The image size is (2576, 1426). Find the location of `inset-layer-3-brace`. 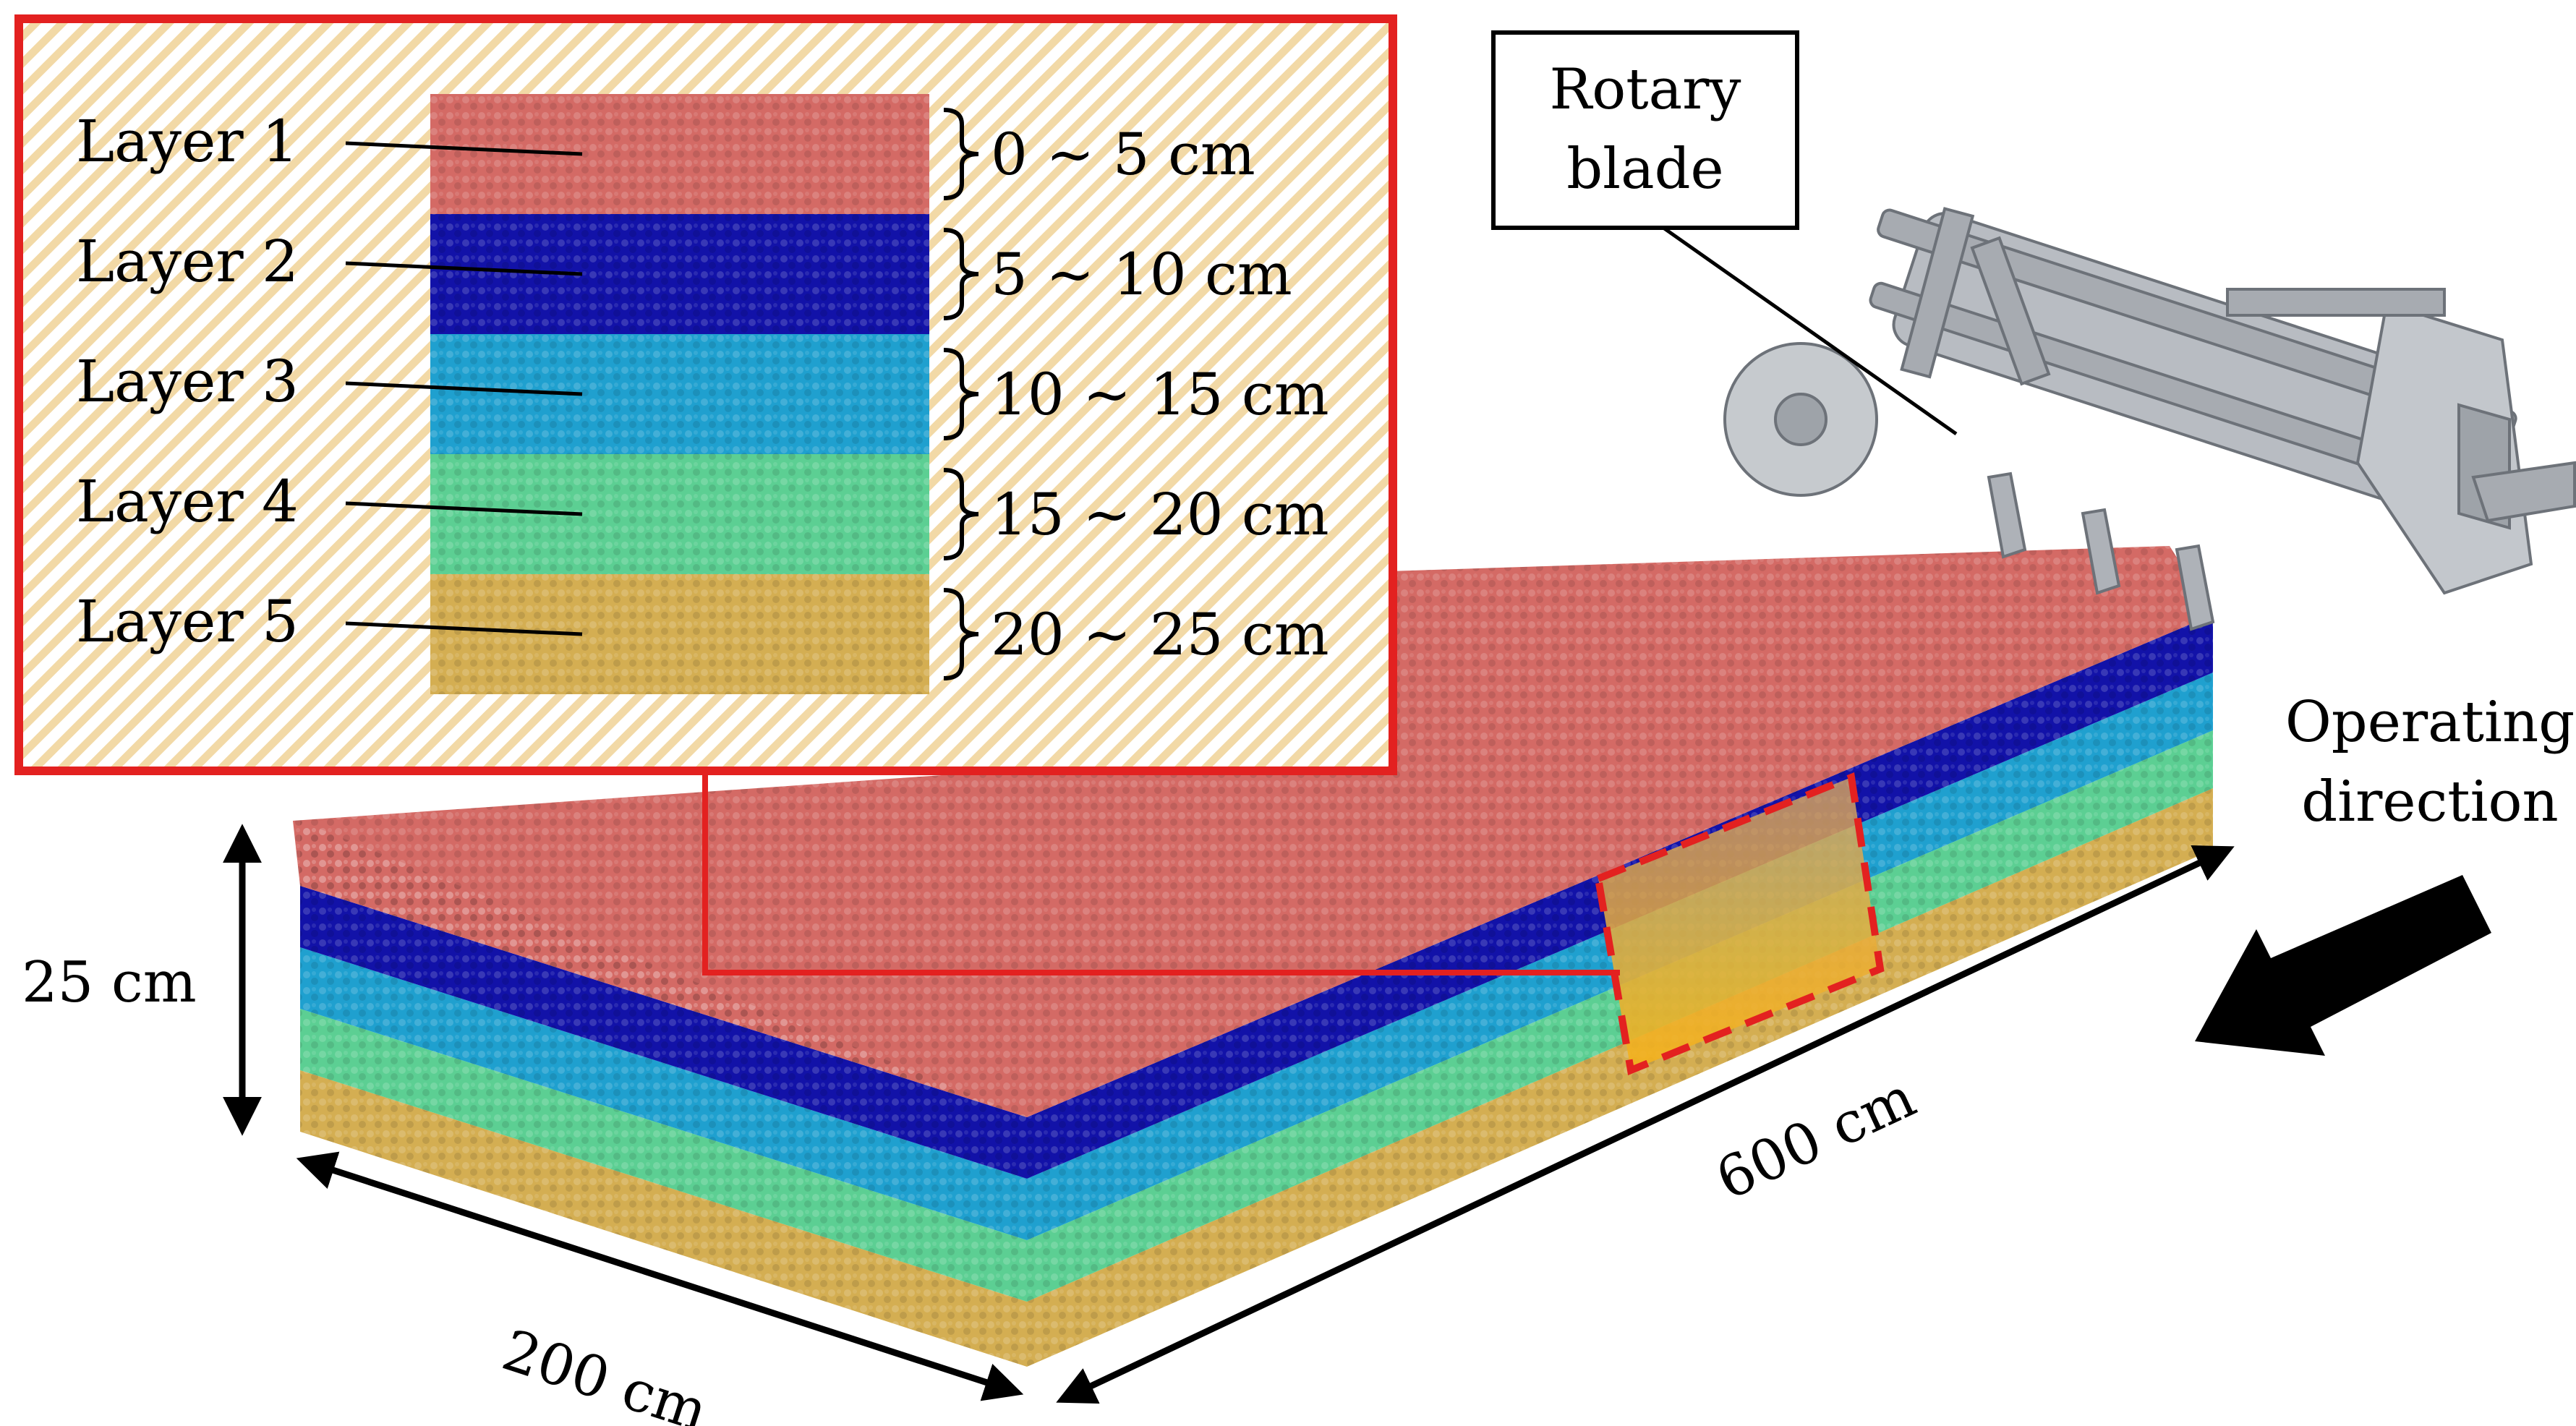

inset-layer-3-brace is located at coordinates (961, 394).